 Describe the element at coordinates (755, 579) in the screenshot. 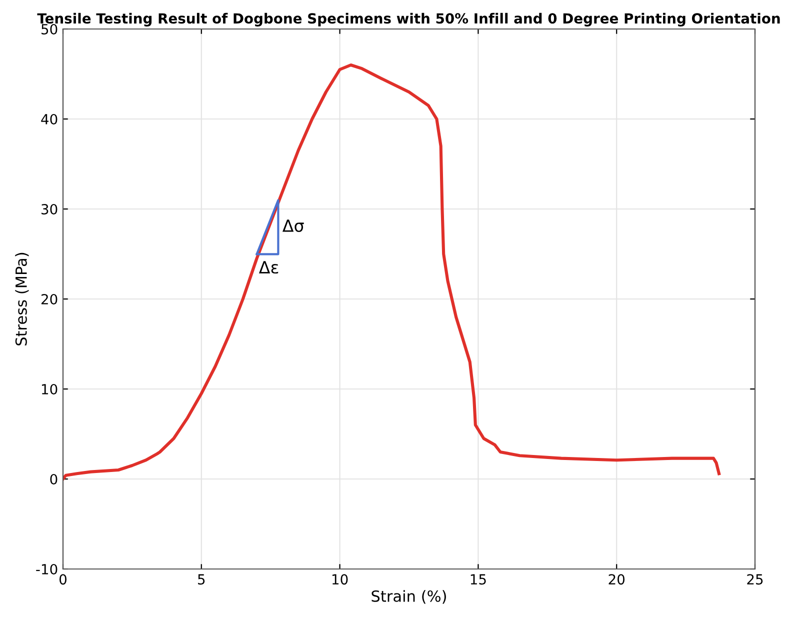

I see `x-tick-label: 25` at that location.